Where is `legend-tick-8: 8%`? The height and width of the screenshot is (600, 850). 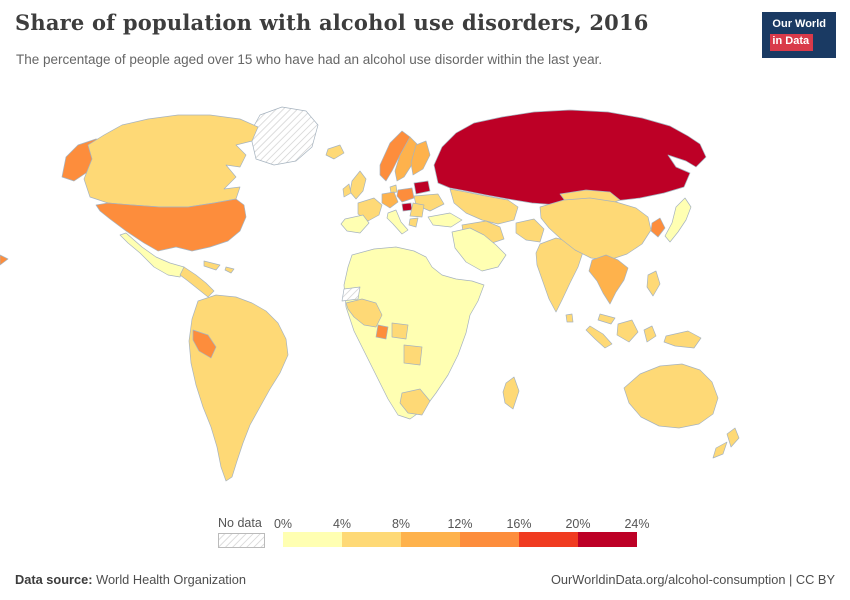
legend-tick-8: 8% is located at coordinates (401, 524).